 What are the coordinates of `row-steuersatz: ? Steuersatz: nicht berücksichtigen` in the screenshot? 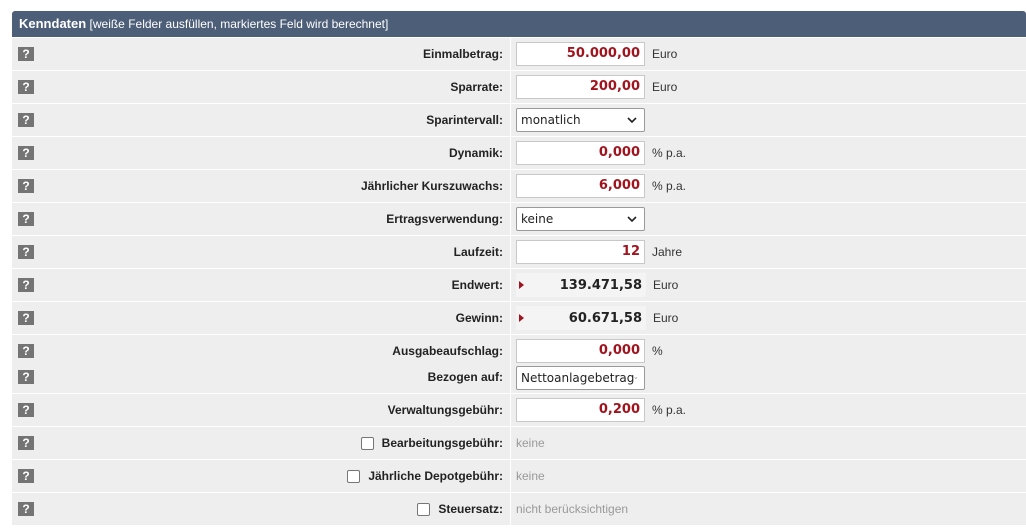 It's located at (519, 508).